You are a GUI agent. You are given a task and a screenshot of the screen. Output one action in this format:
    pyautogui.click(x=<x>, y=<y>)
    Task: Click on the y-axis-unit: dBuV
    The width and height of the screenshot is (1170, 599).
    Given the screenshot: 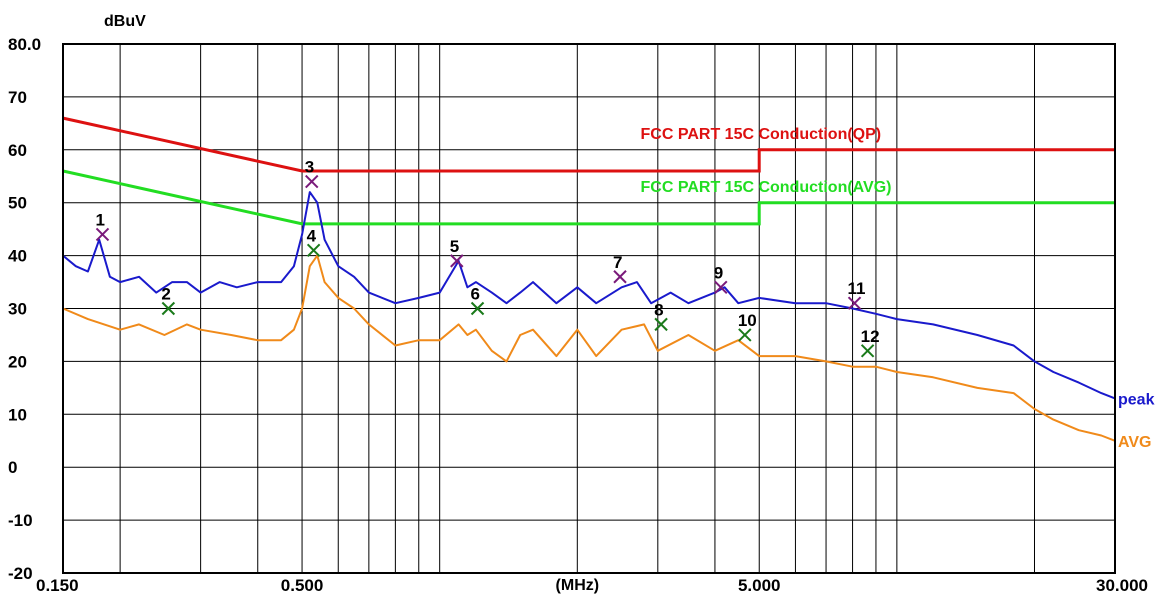 What is the action you would take?
    pyautogui.click(x=125, y=21)
    